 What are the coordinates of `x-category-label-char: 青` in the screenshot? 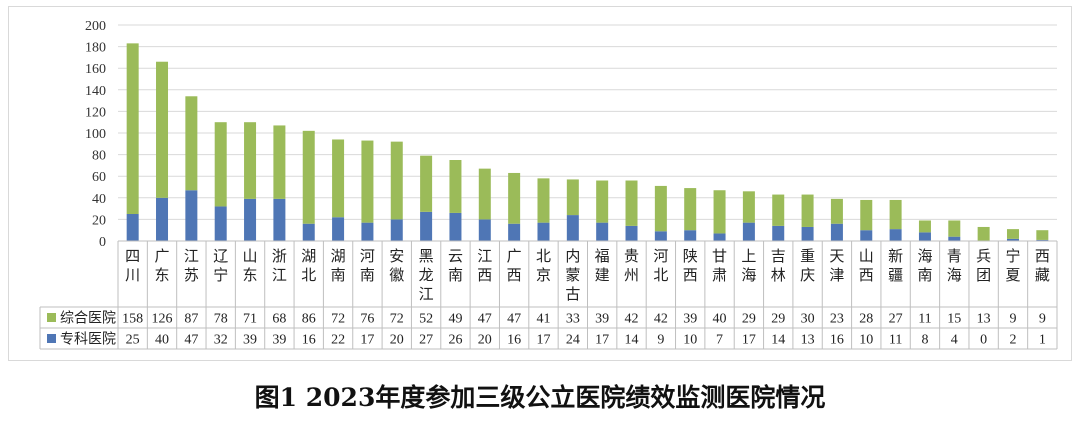 It's located at (954, 256).